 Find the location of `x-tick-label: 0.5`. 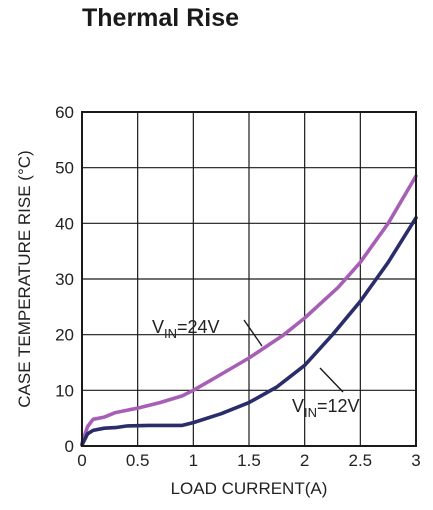

x-tick-label: 0.5 is located at coordinates (138, 460).